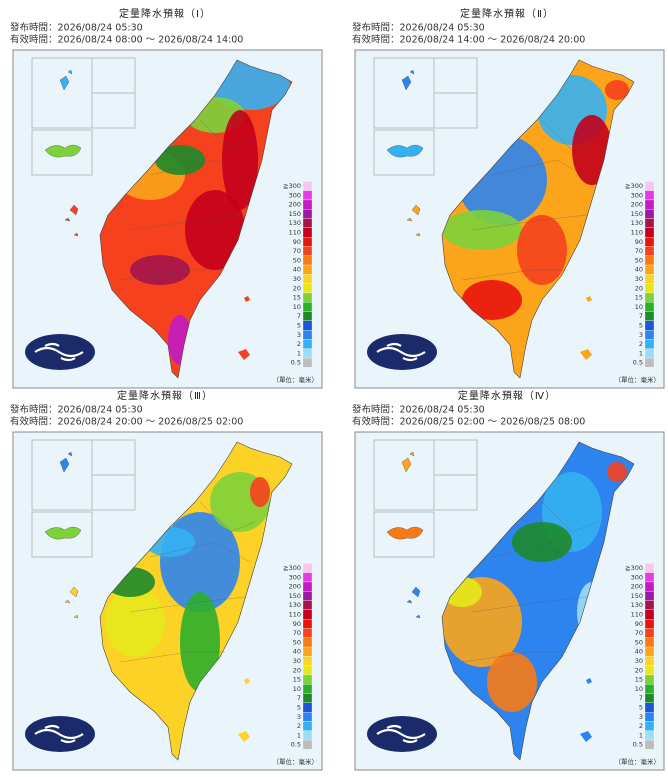 This screenshot has width=668, height=777. What do you see at coordinates (292, 186) in the screenshot?
I see `legend-label: ≧300` at bounding box center [292, 186].